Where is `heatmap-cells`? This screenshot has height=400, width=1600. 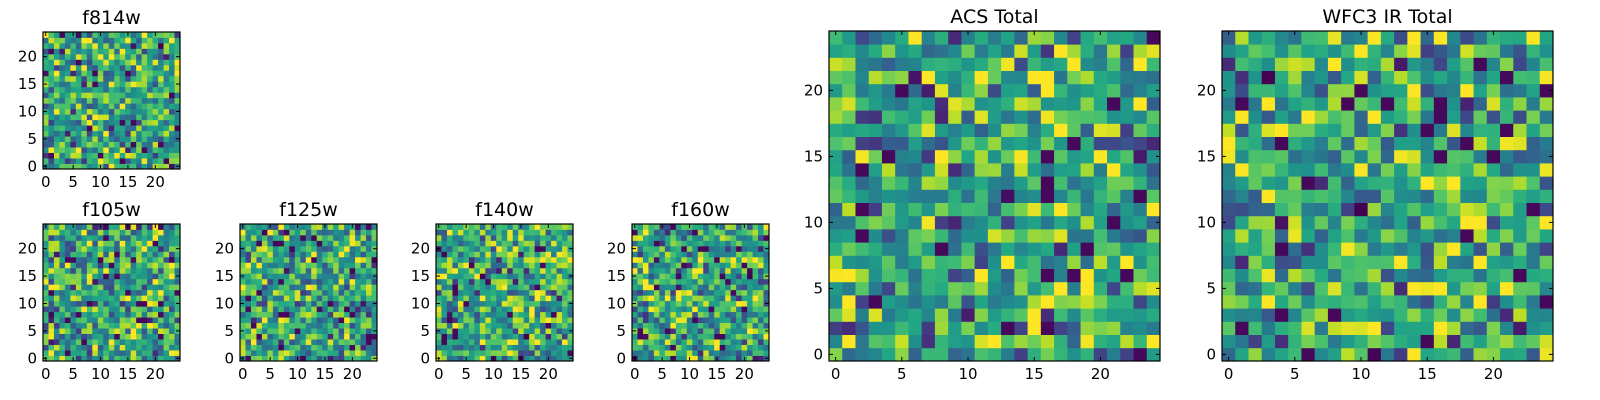
heatmap-cells is located at coordinates (505, 293).